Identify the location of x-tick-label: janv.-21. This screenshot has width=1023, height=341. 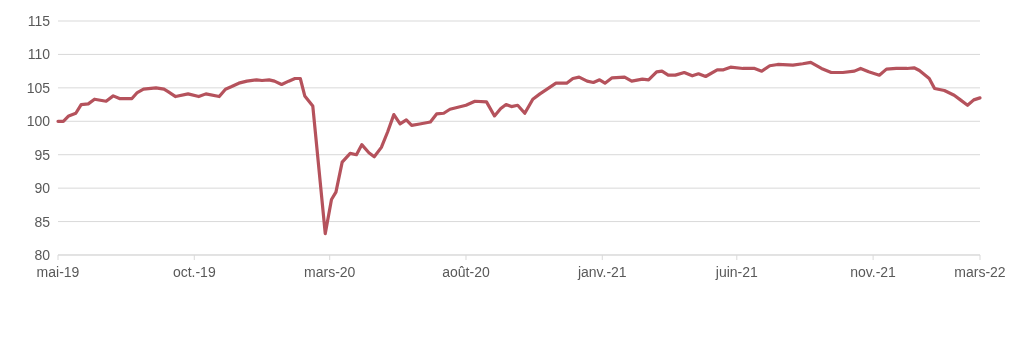
(601, 272).